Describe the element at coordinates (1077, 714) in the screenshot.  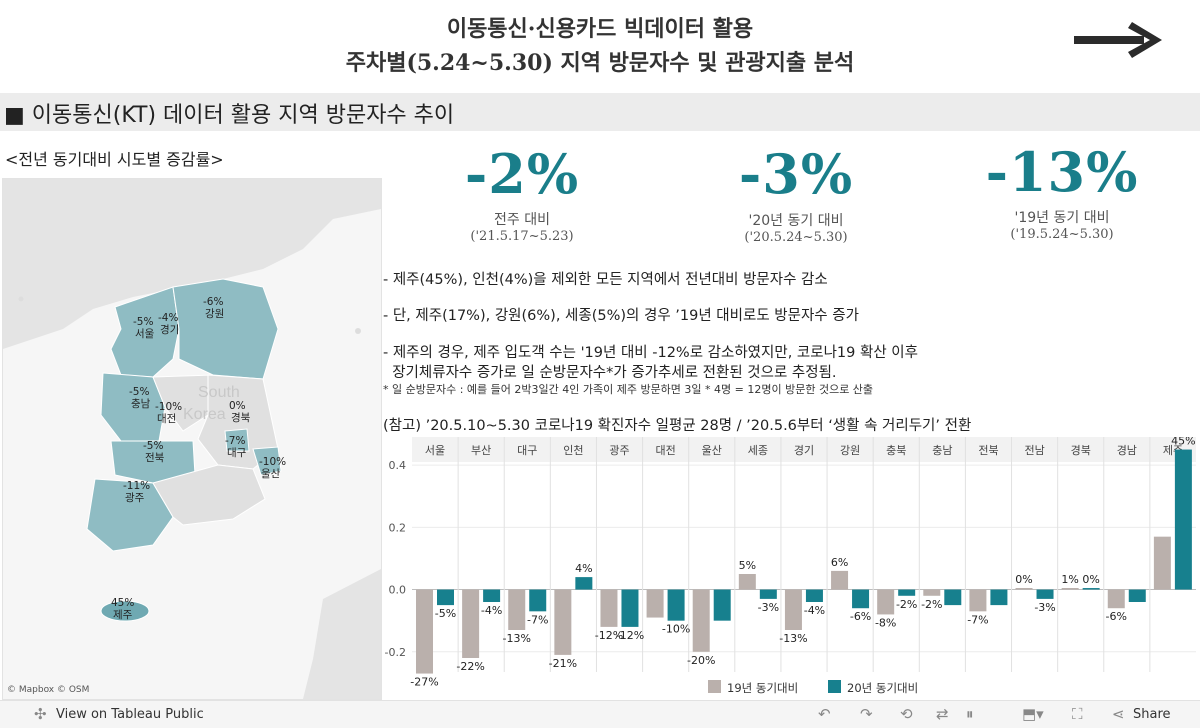
I see `fullscreen-icon: ⛶` at that location.